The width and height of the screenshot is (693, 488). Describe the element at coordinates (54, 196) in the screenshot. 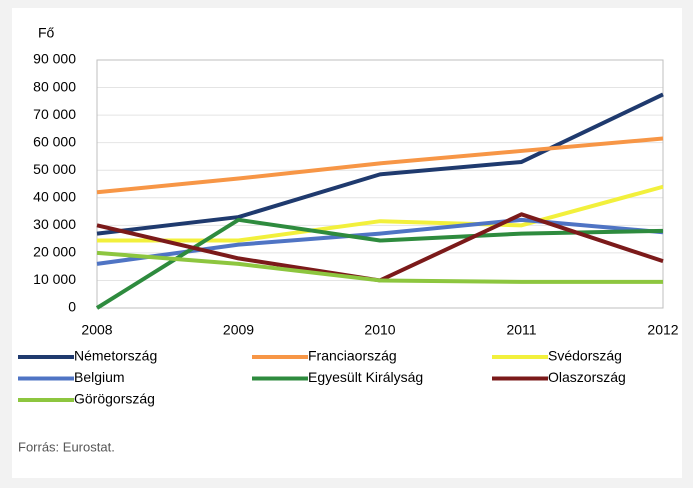

I see `y-tick-label: 40 000` at that location.